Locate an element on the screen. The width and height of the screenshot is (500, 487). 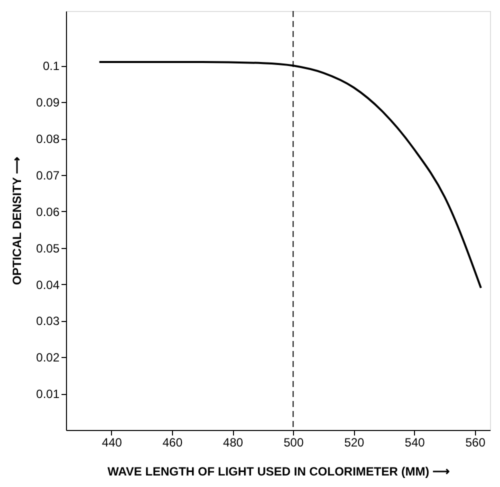
y-tick-label: 0.07 is located at coordinates (48, 175).